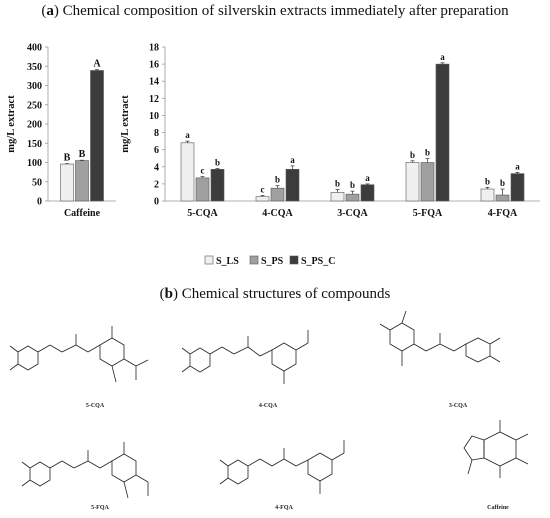  I want to click on legend-label: S_LS, so click(227, 261).